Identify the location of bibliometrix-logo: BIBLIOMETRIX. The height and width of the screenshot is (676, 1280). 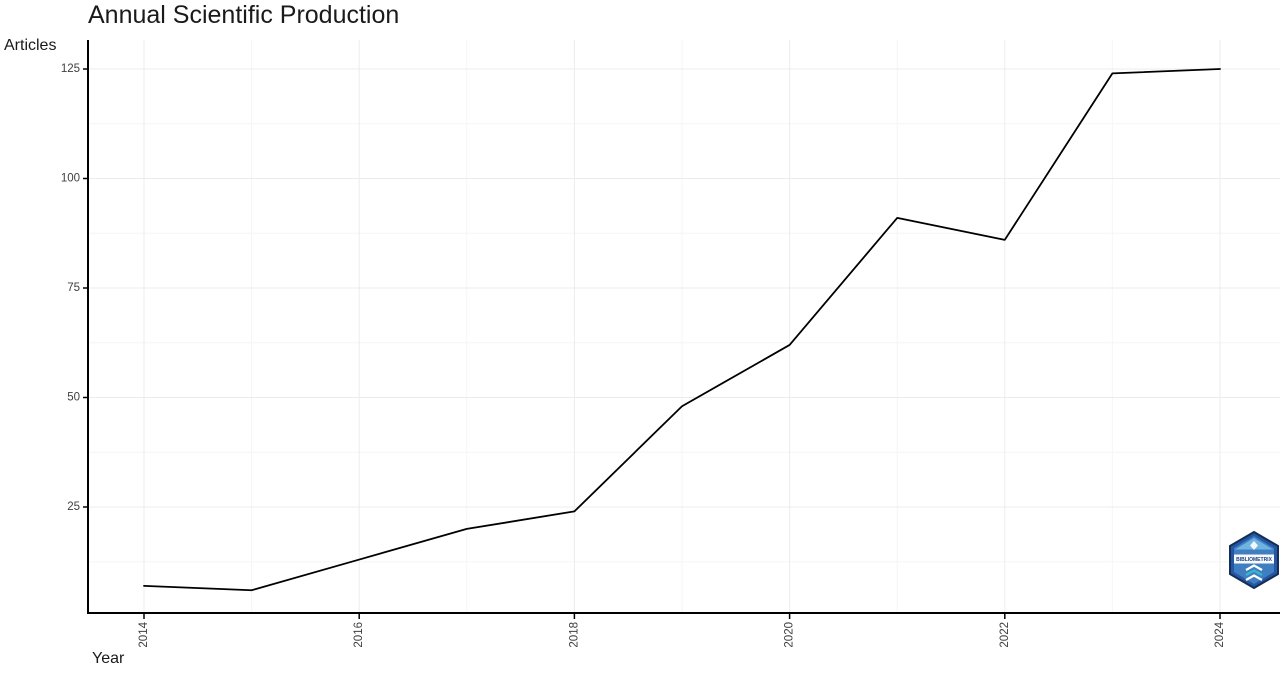
(1254, 560).